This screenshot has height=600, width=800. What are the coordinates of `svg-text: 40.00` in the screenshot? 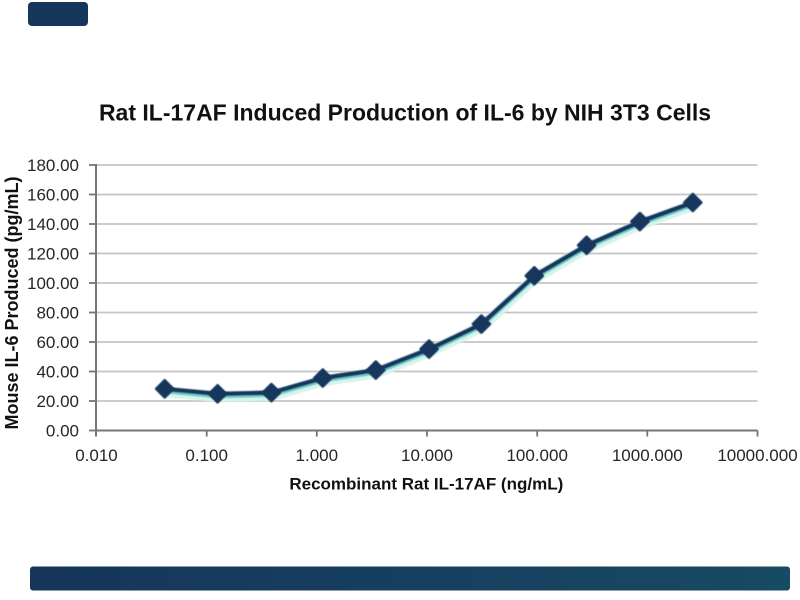 It's located at (57, 372).